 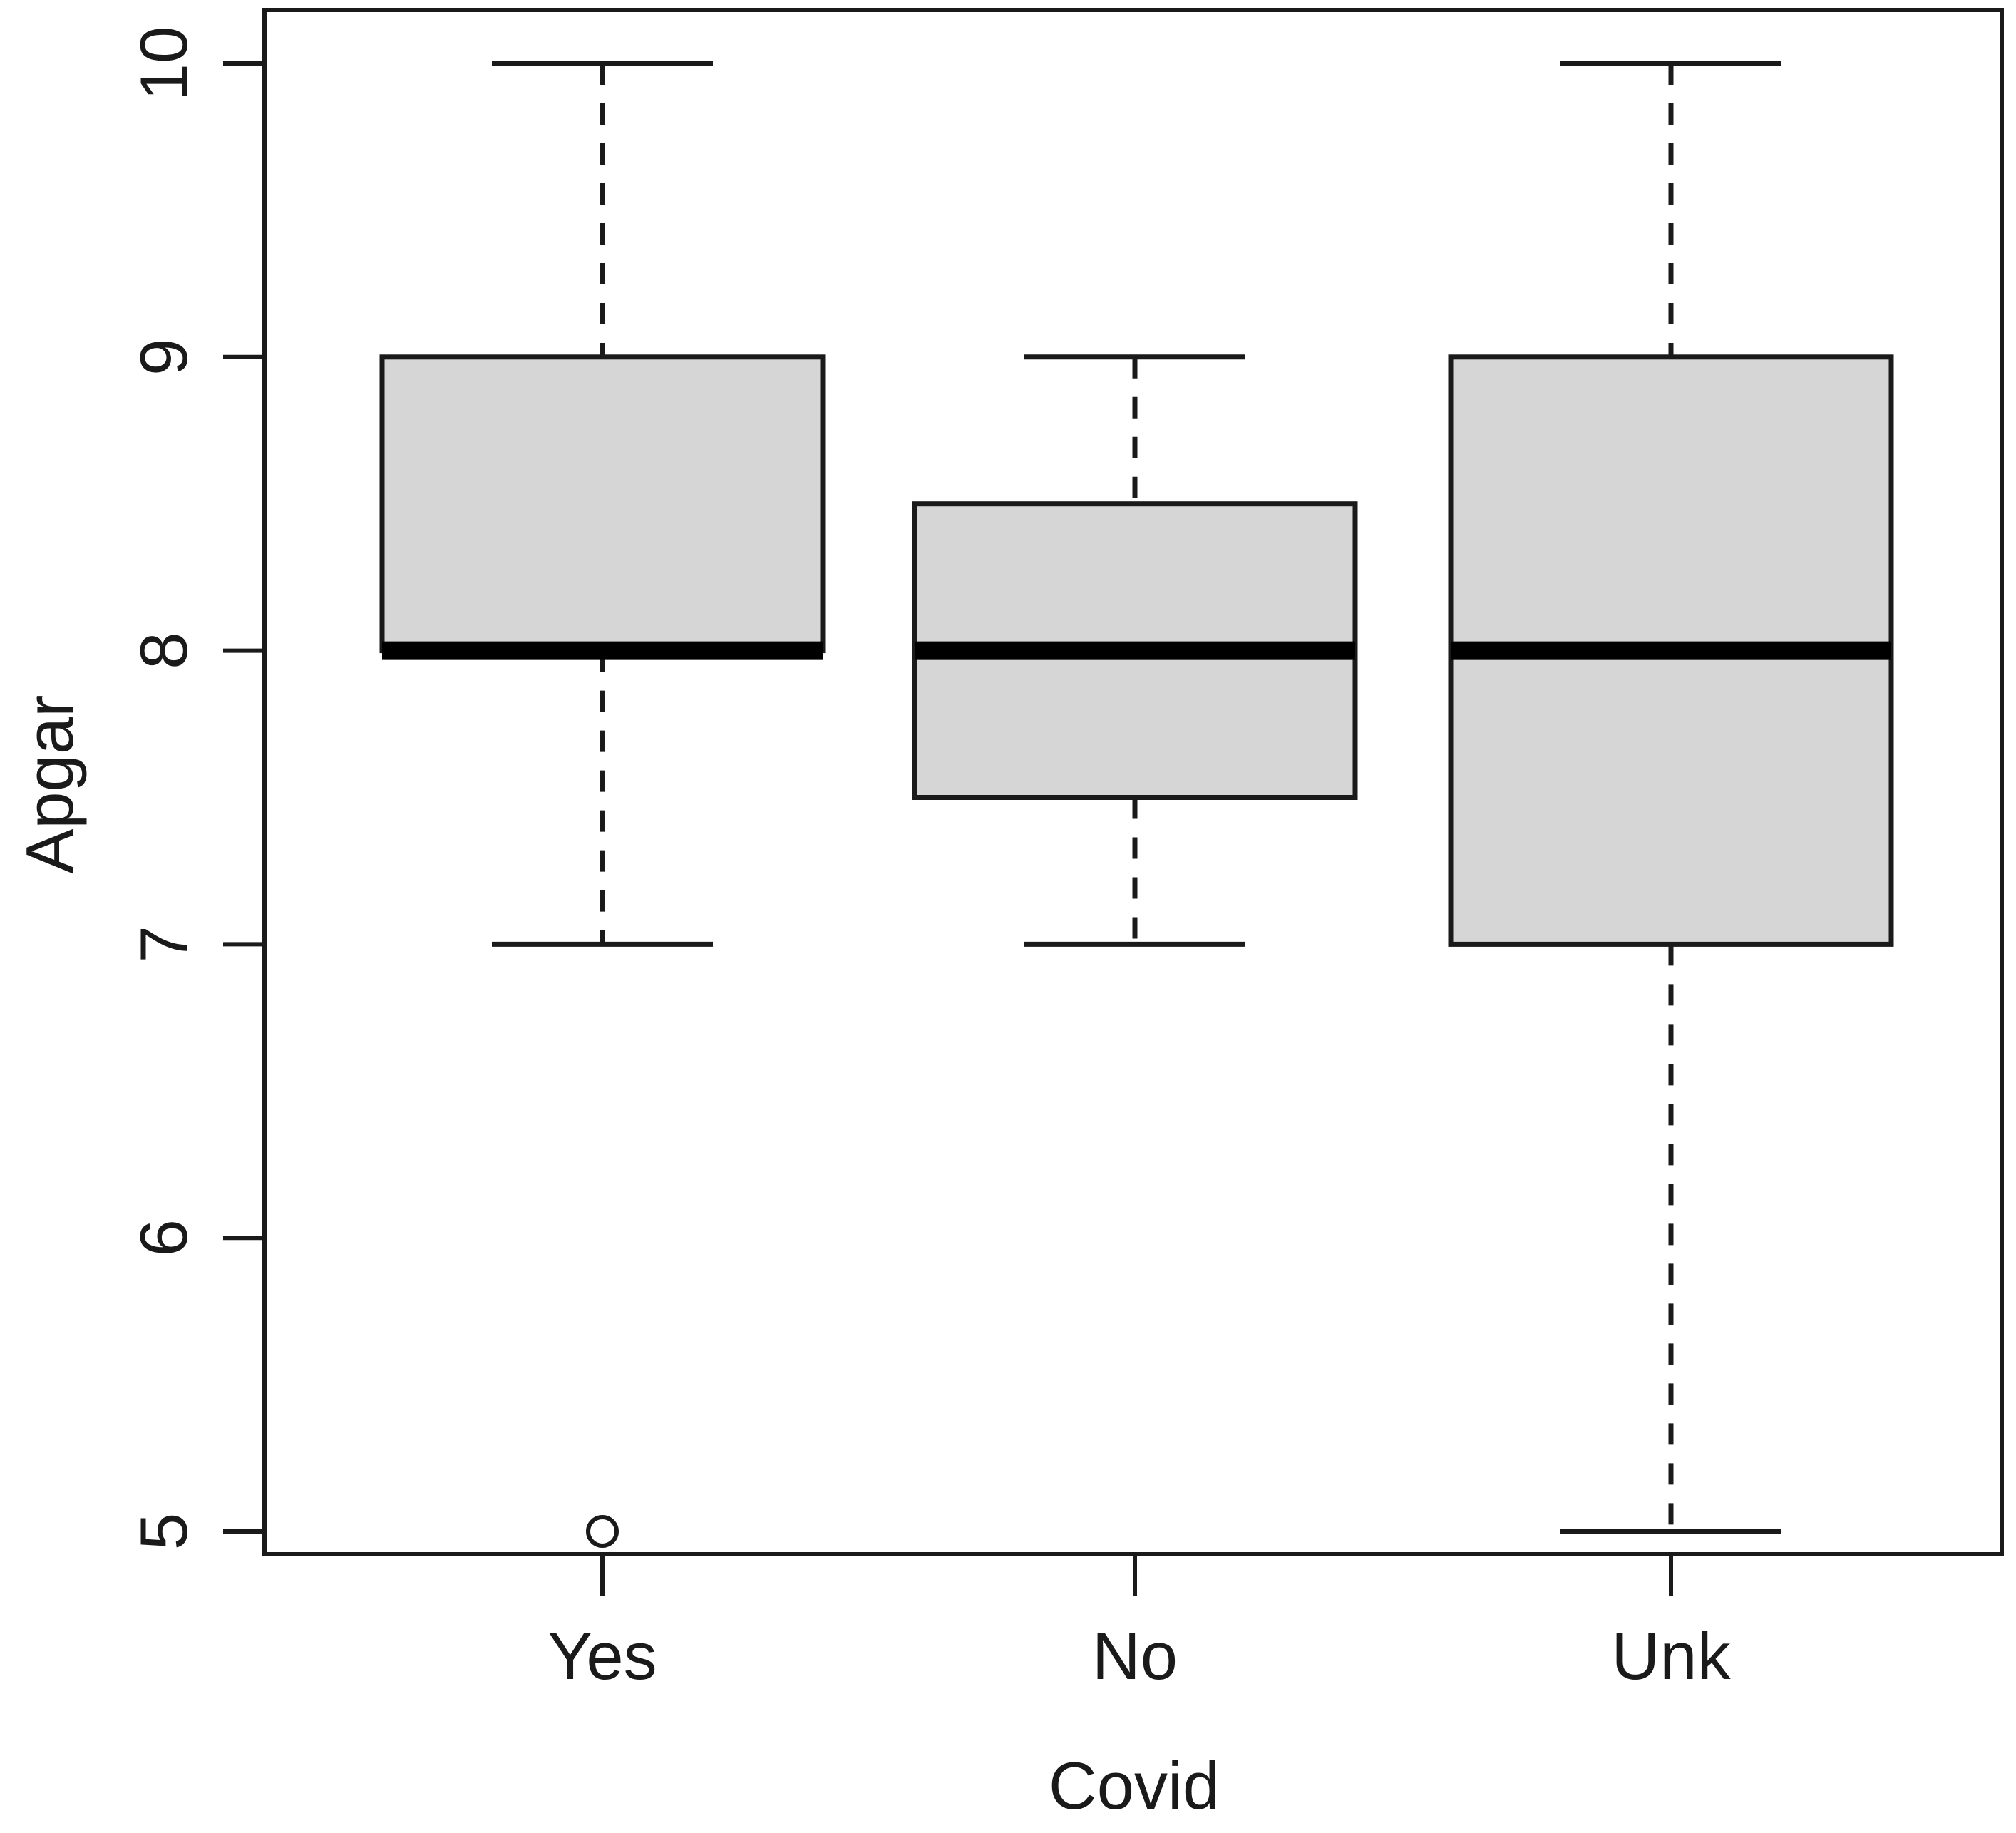 What do you see at coordinates (1671, 1656) in the screenshot?
I see `x-category-label-unk: Unk` at bounding box center [1671, 1656].